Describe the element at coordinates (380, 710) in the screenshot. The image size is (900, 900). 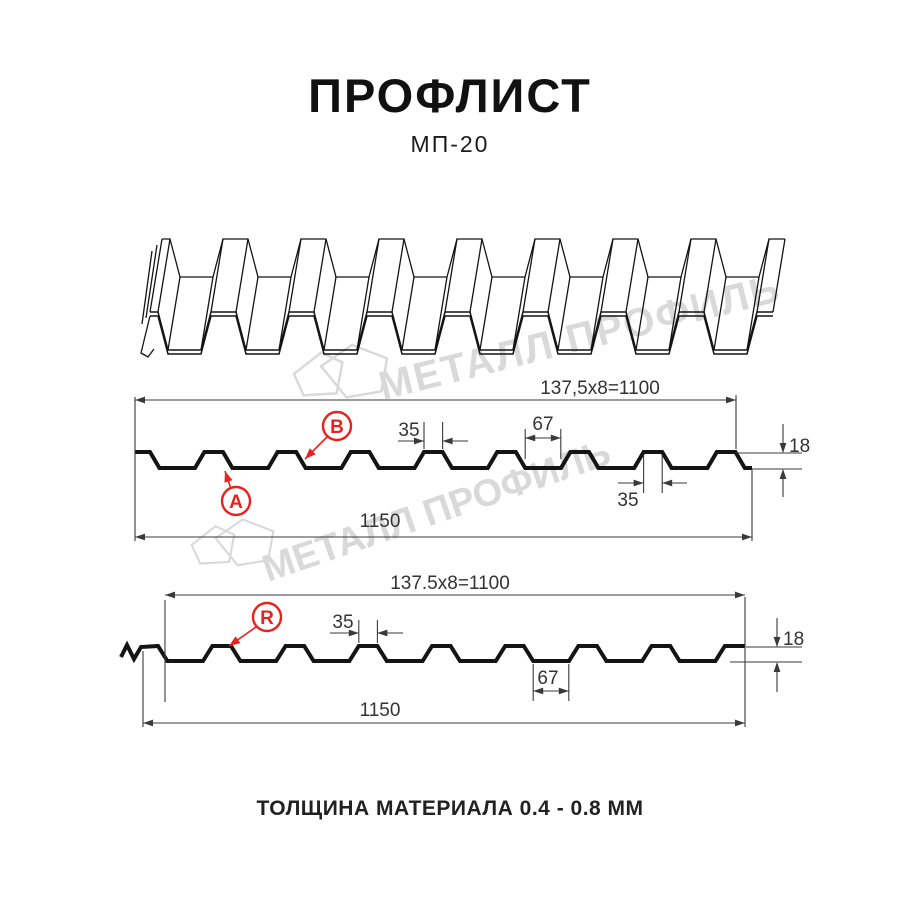
I see `dim-total-width-bottom: 1150` at that location.